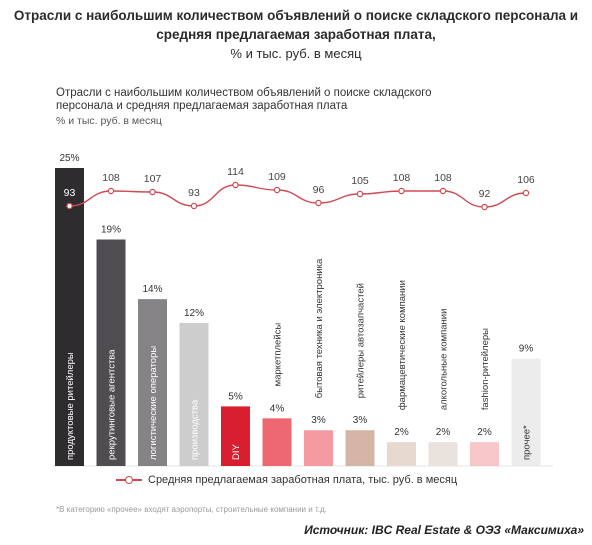 This screenshot has width=592, height=545. I want to click on category-label: алкогольные компании, so click(444, 360).